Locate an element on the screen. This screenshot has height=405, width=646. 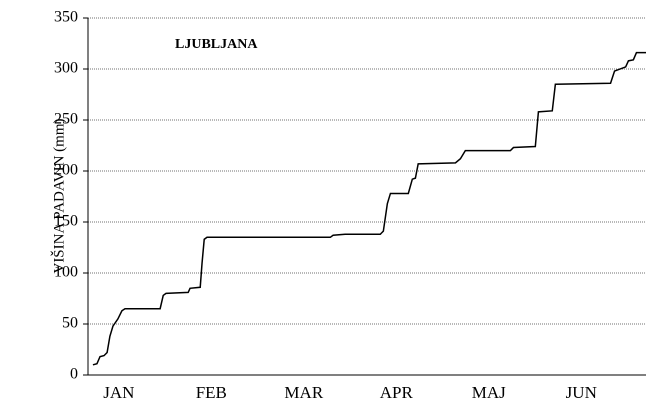
y-tick-label: 100 is located at coordinates (66, 272).